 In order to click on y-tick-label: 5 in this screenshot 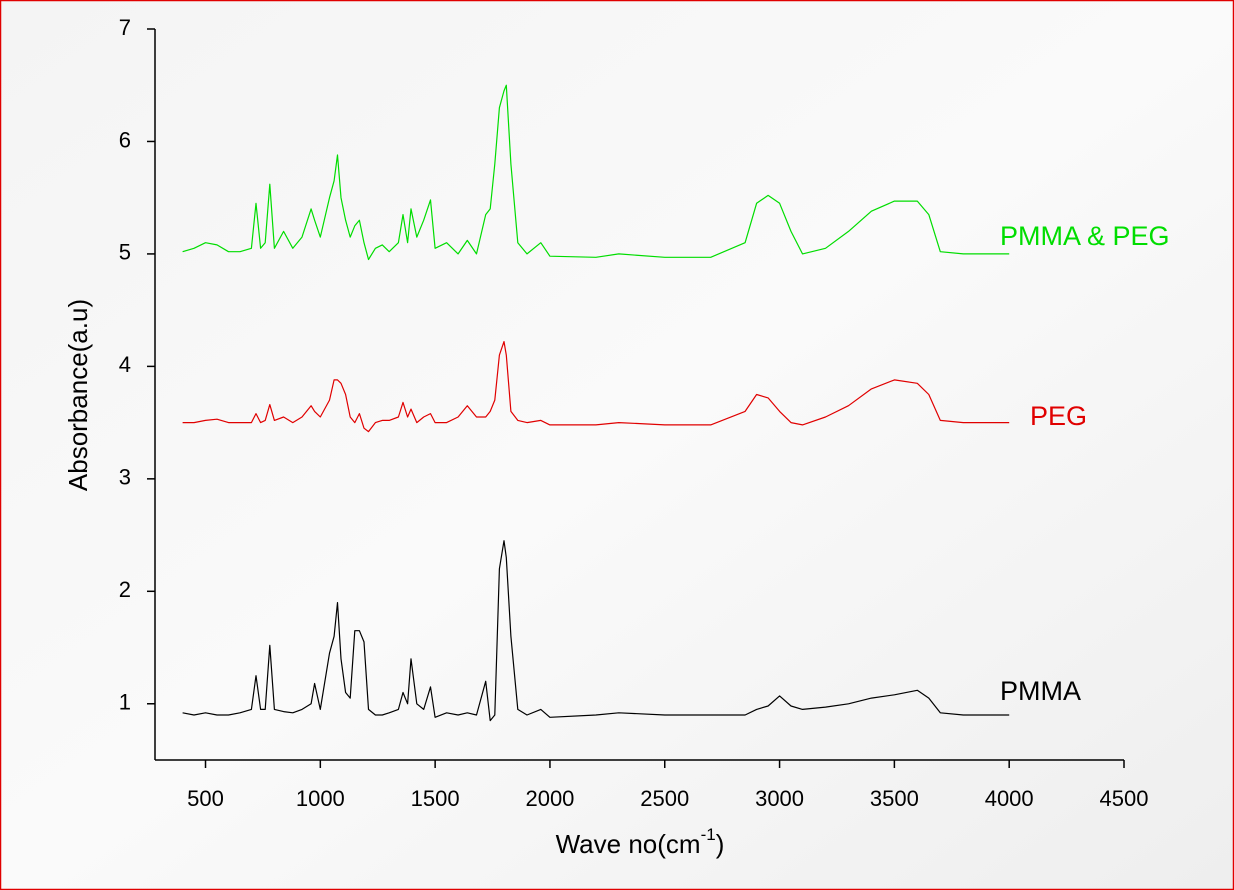, I will do `click(125, 252)`.